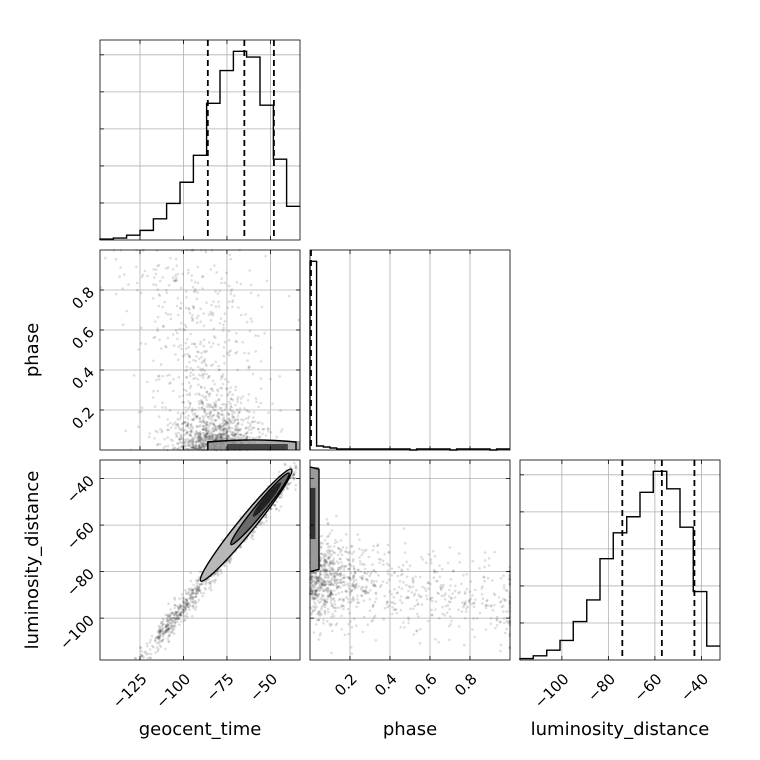 The height and width of the screenshot is (760, 760). What do you see at coordinates (200, 350) in the screenshot?
I see `gridlines` at bounding box center [200, 350].